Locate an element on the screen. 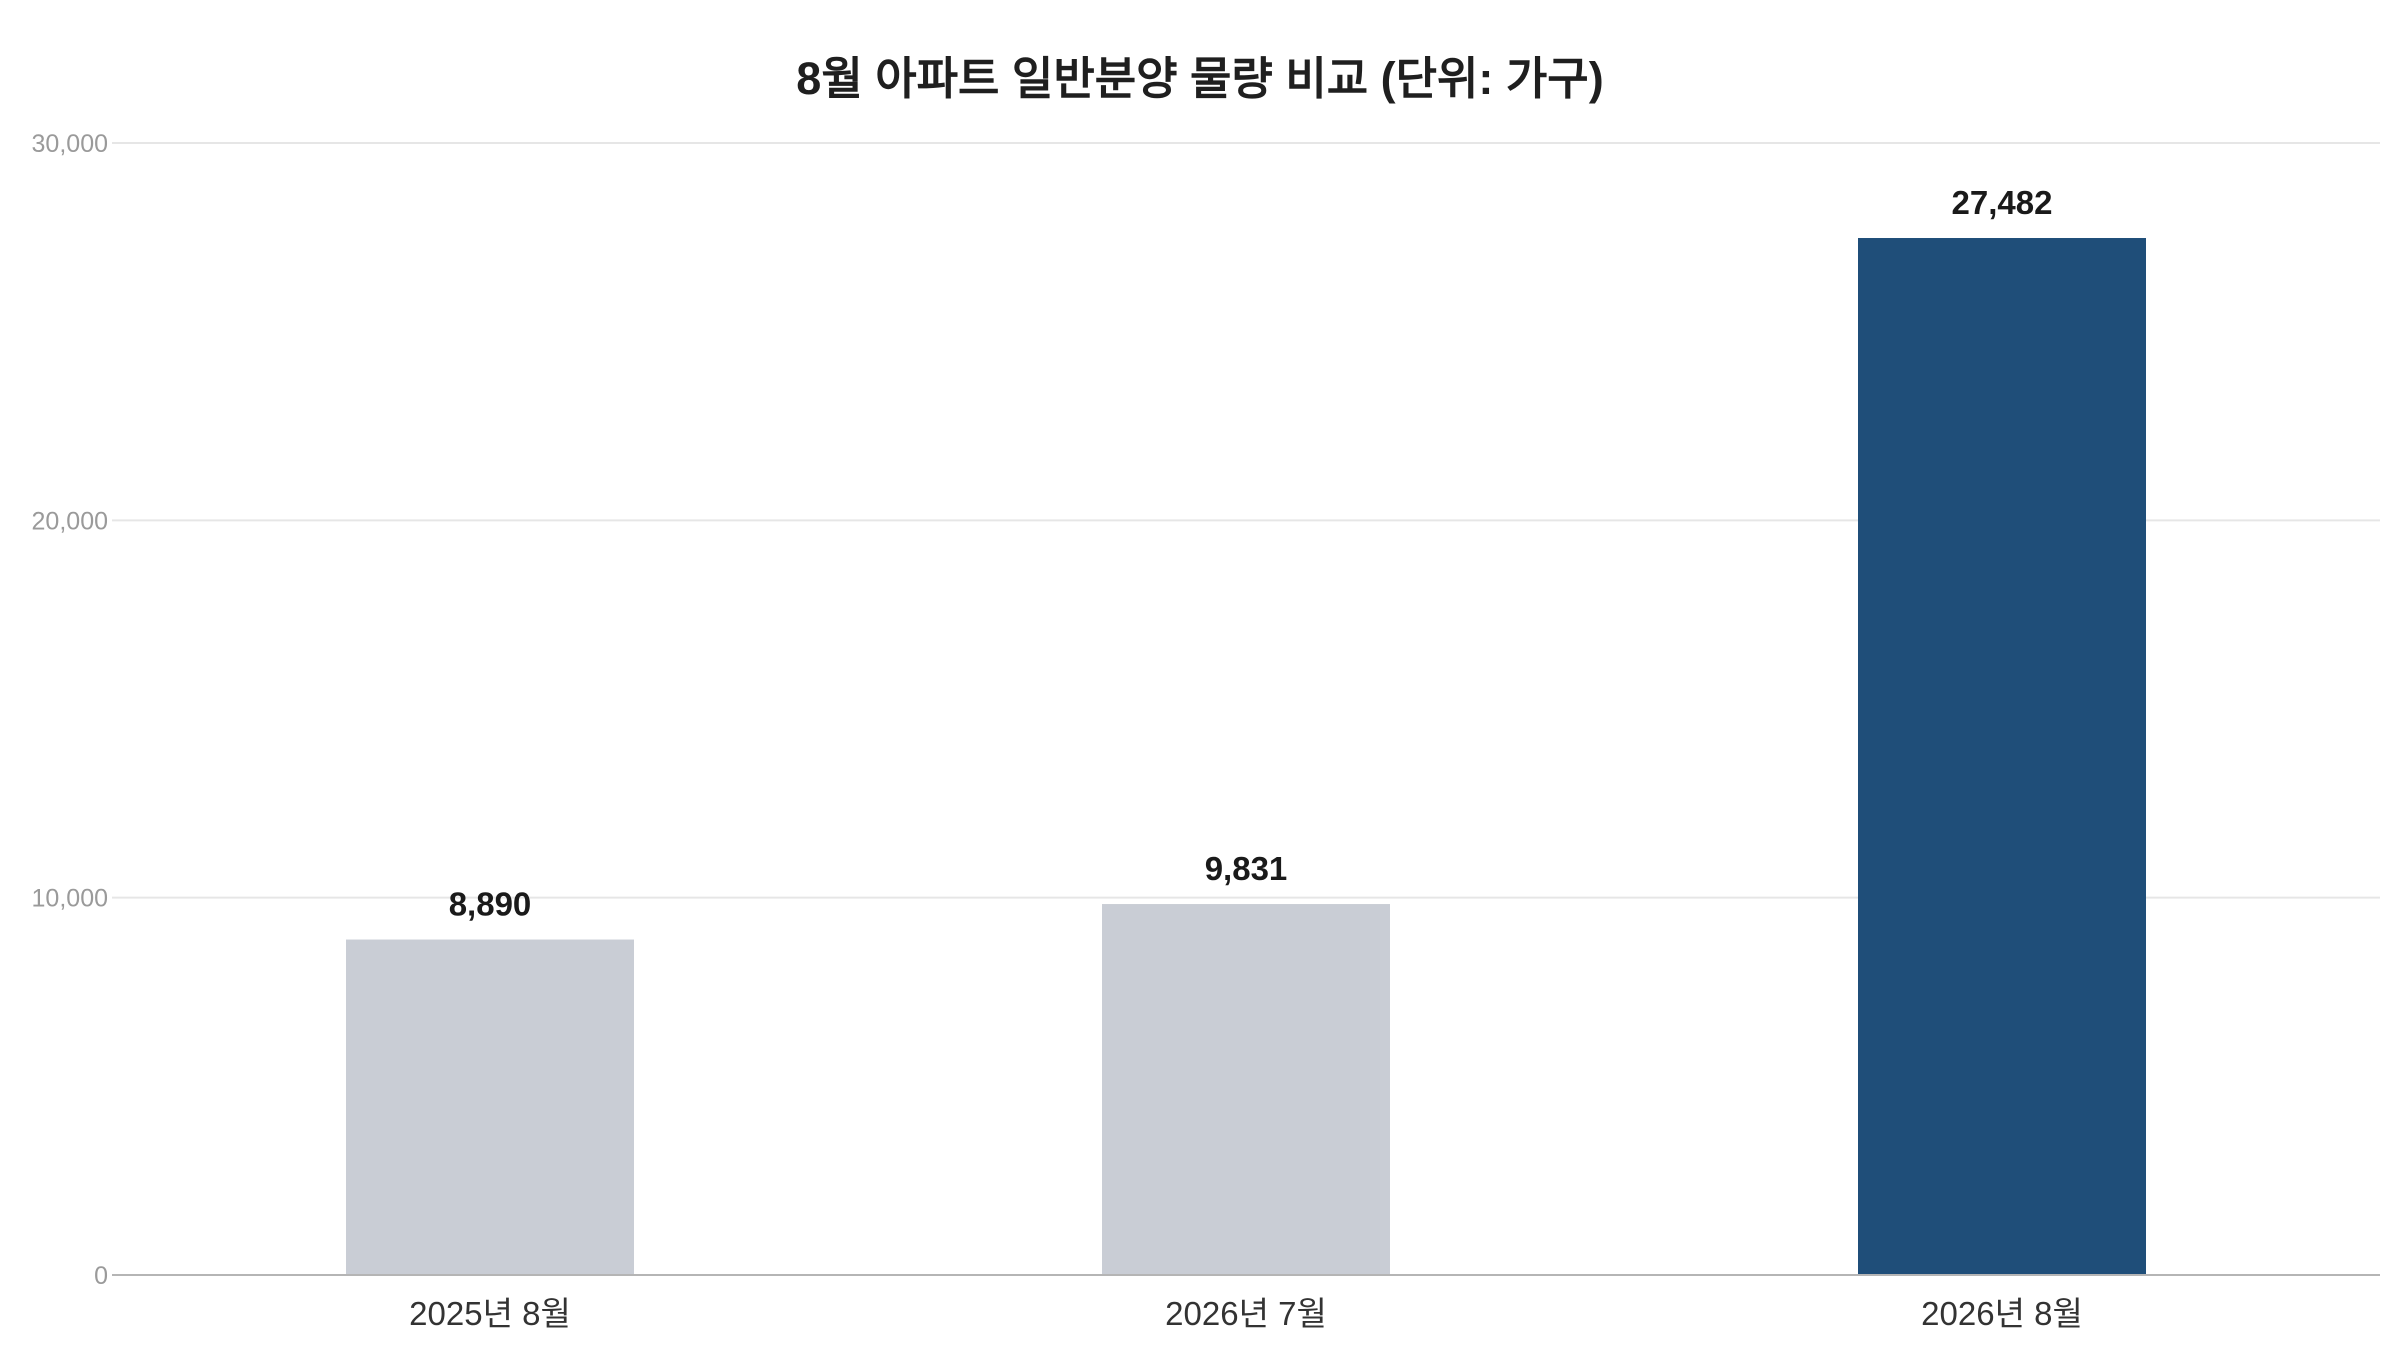  x-tick-label: 2026년 7월 is located at coordinates (1246, 1313).